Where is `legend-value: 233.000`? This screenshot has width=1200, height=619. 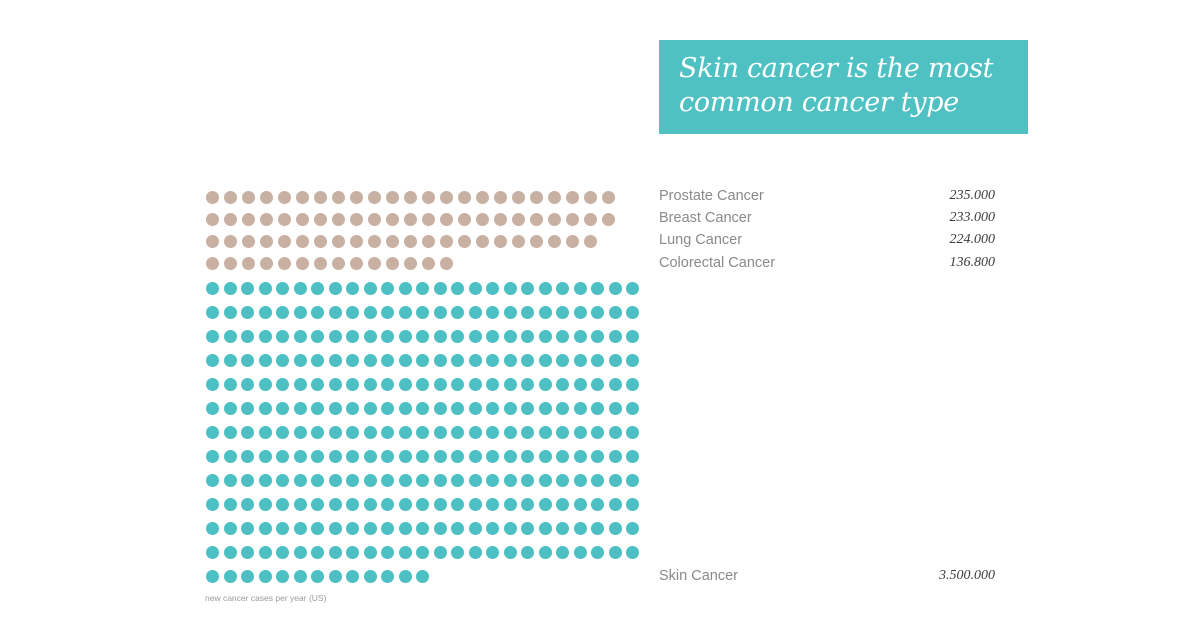
legend-value: 233.000 is located at coordinates (972, 217).